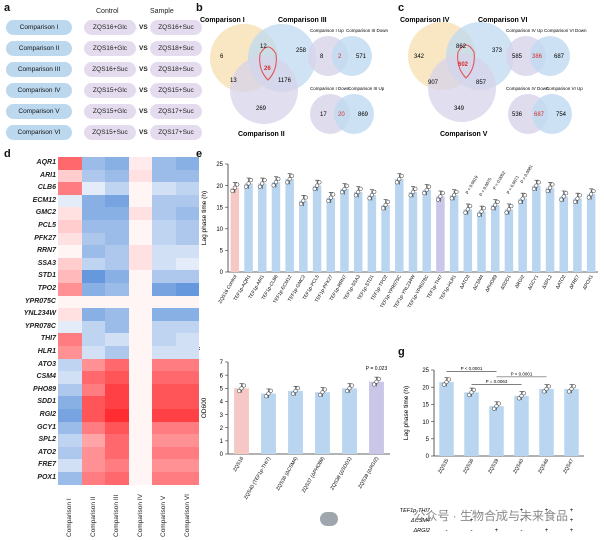 This screenshot has height=540, width=604. Describe the element at coordinates (415, 511) in the screenshot. I see `factor-label: TEF1p-THI7` at that location.